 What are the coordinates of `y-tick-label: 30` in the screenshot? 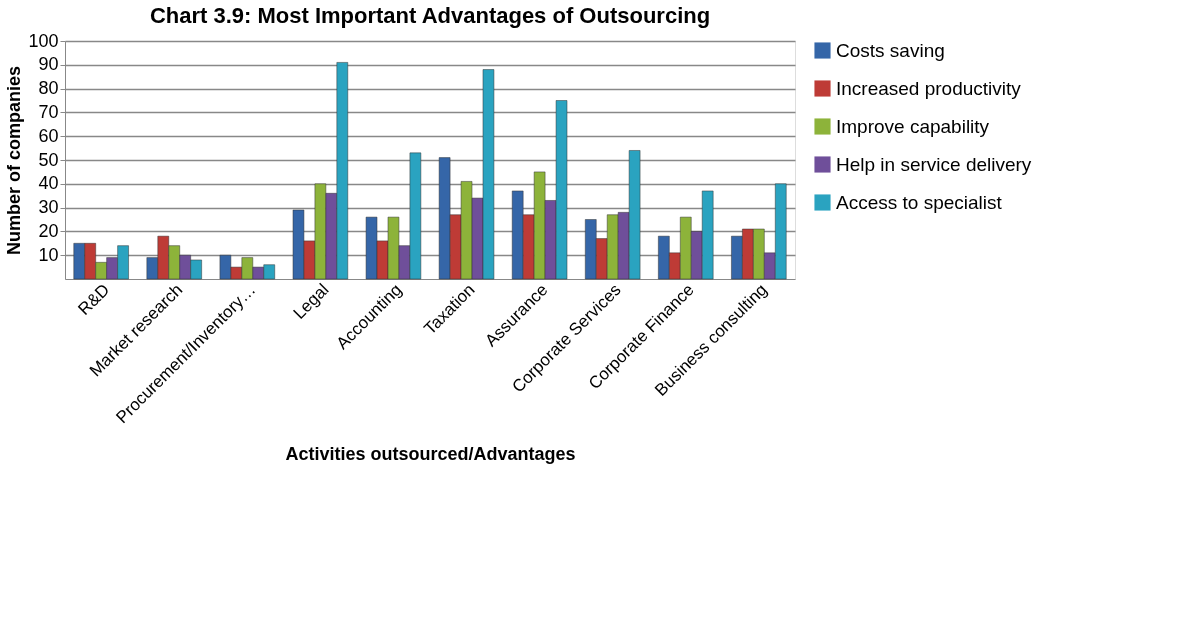 It's located at (48, 207).